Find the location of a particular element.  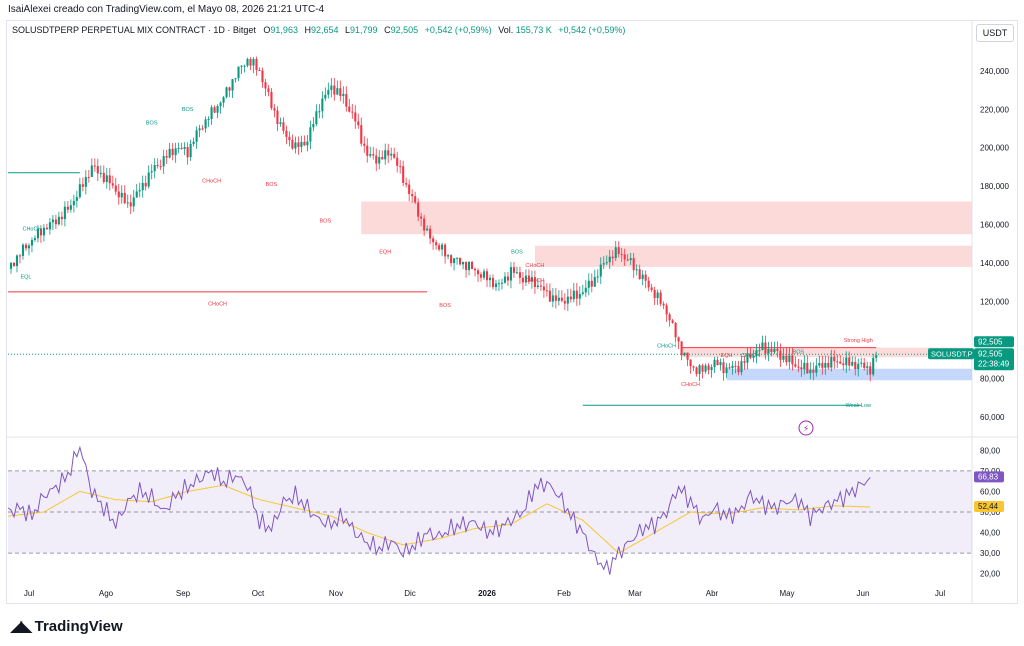

price-tick-label: 200,000 is located at coordinates (994, 148).